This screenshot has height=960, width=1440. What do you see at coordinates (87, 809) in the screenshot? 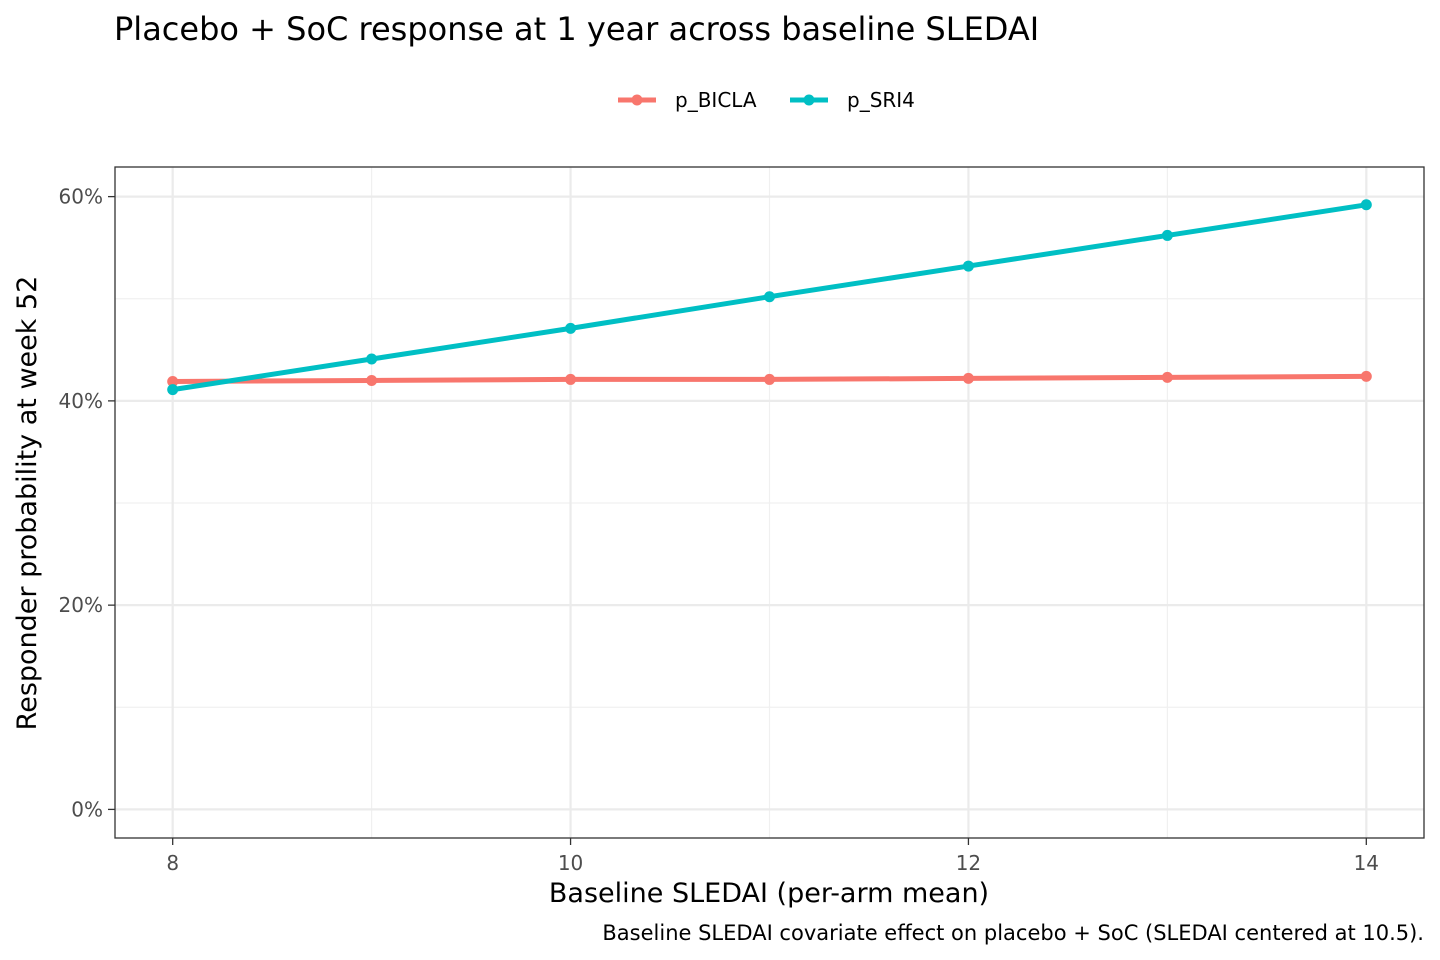
I see `y-tick-label: 0%` at bounding box center [87, 809].